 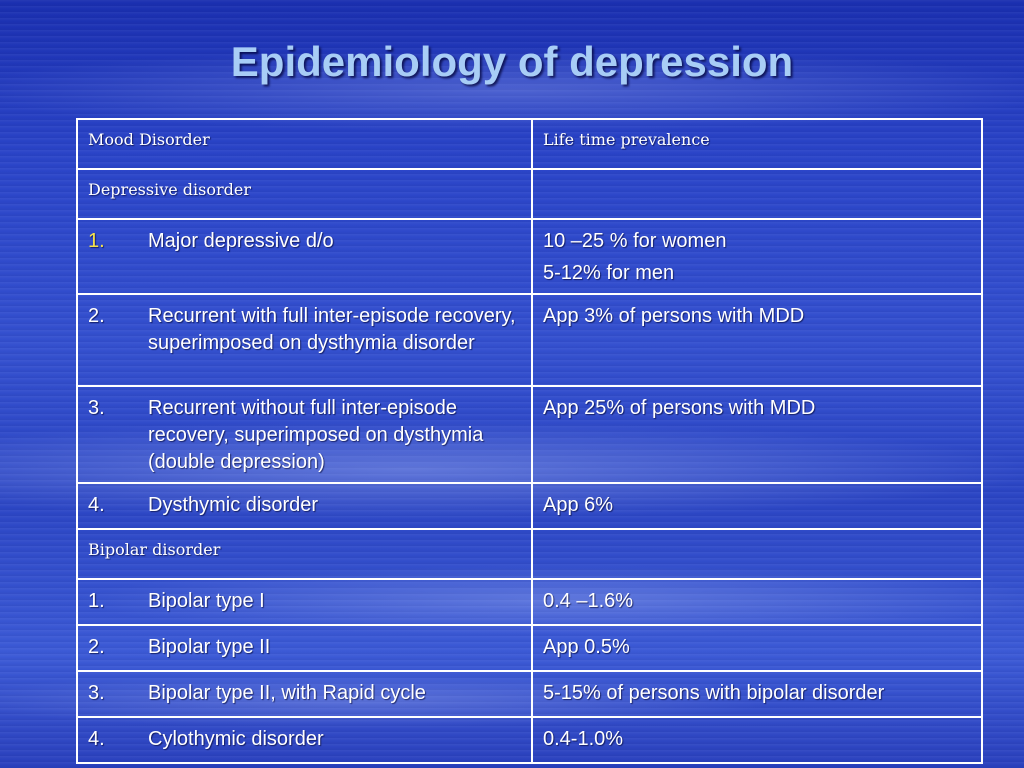 I want to click on prevalence-cell: 0.4 –1.6%, so click(x=757, y=602).